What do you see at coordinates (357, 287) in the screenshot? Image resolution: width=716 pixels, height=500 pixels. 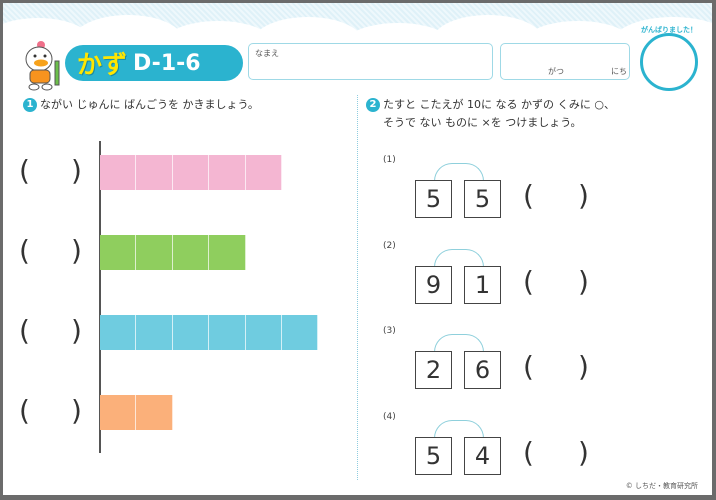 I see `section-divider` at bounding box center [357, 287].